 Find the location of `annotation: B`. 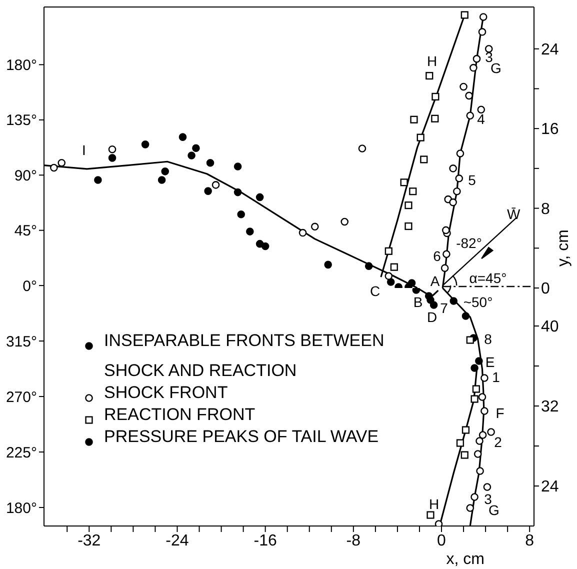

annotation: B is located at coordinates (418, 302).